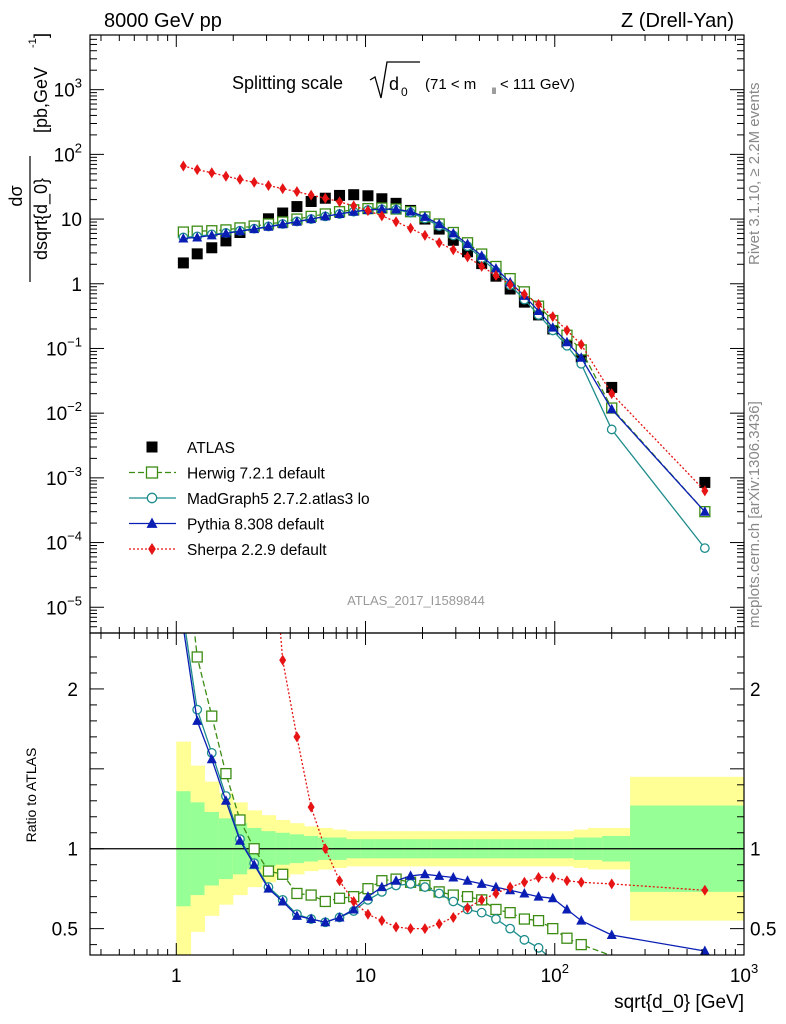  What do you see at coordinates (257, 550) in the screenshot?
I see `legend-label: Sherpa 2.2.9 default` at bounding box center [257, 550].